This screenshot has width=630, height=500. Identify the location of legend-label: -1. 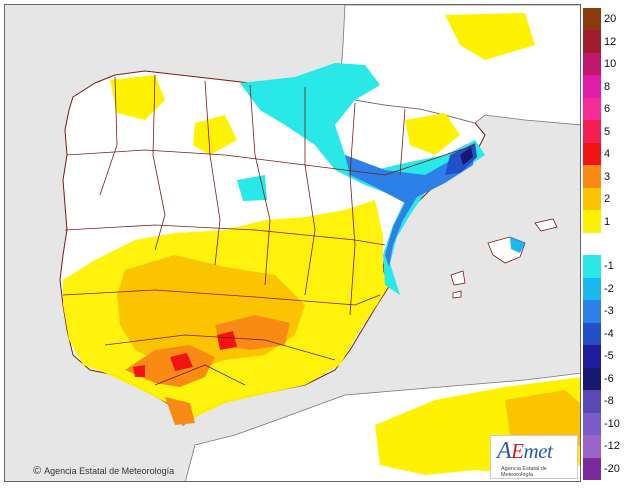
(609, 266).